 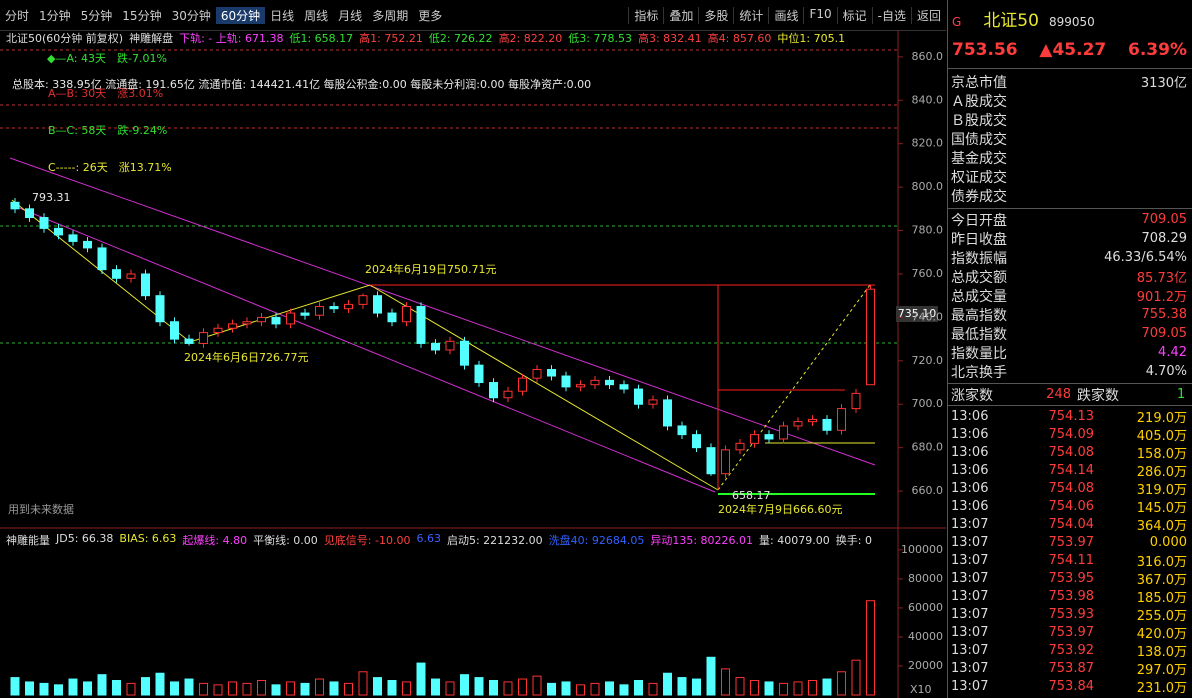 I want to click on period-tab: 30分钟, so click(x=191, y=15).